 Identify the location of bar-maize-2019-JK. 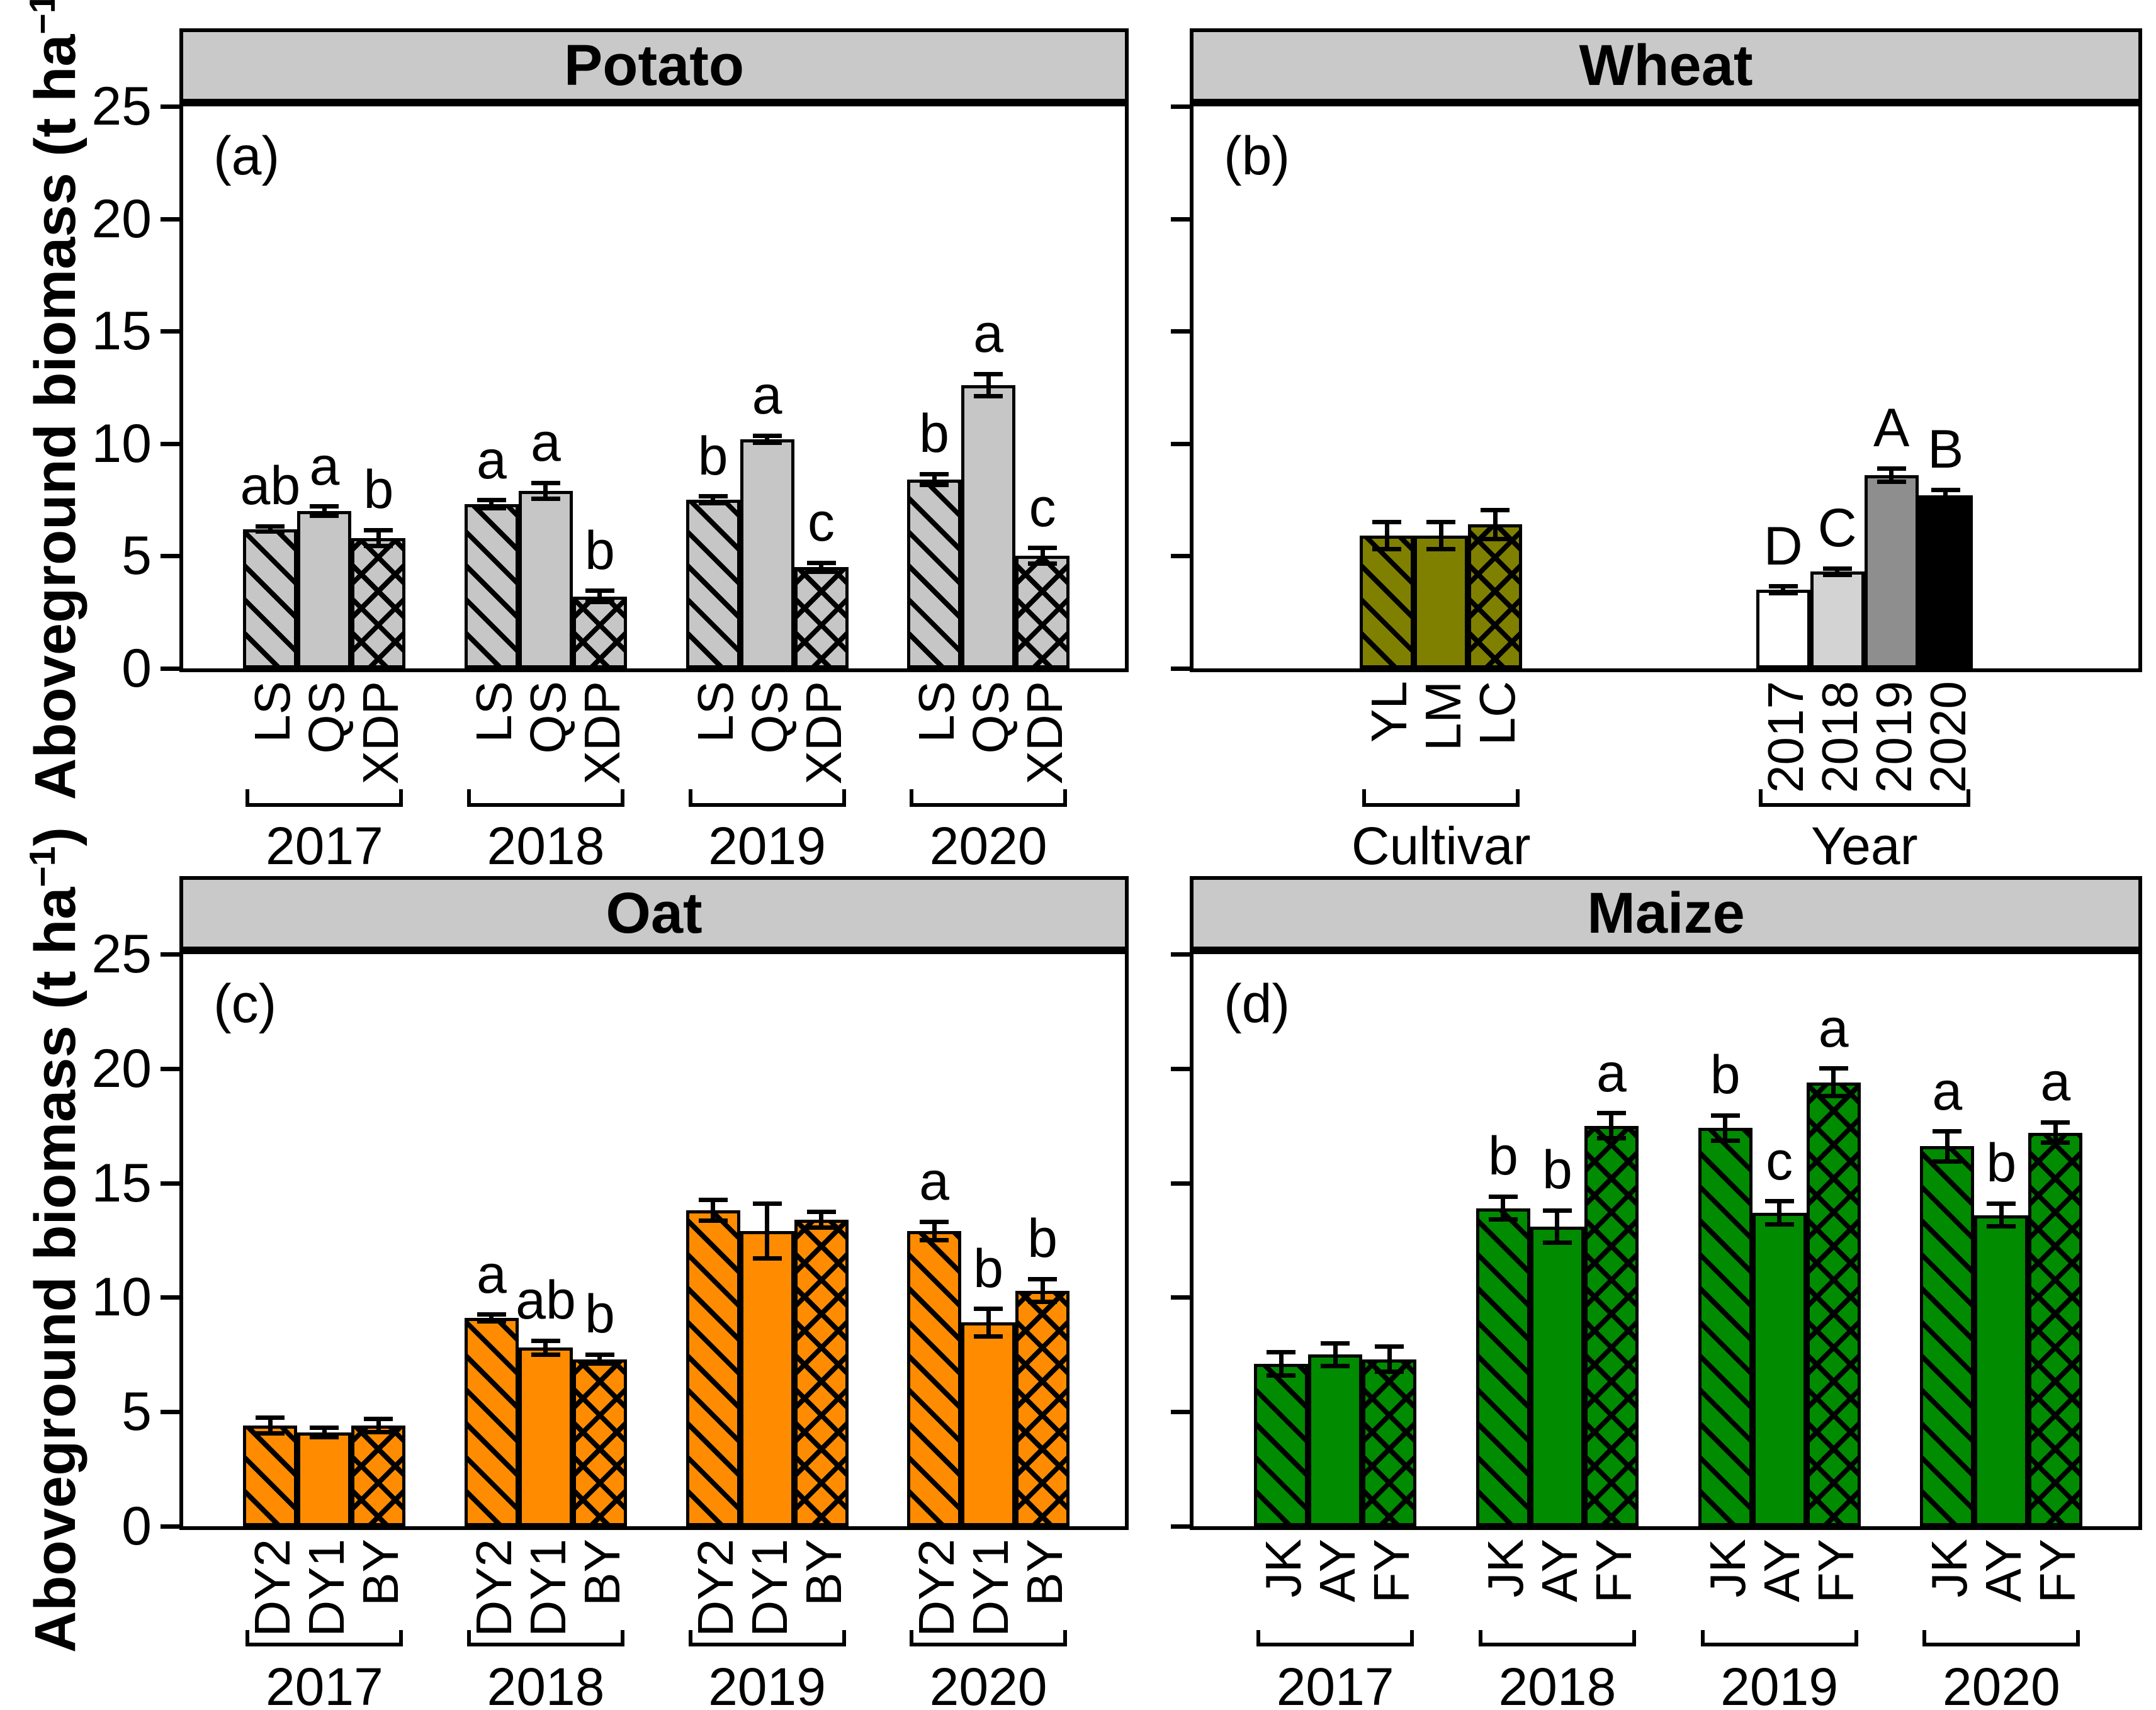
(1725, 1327).